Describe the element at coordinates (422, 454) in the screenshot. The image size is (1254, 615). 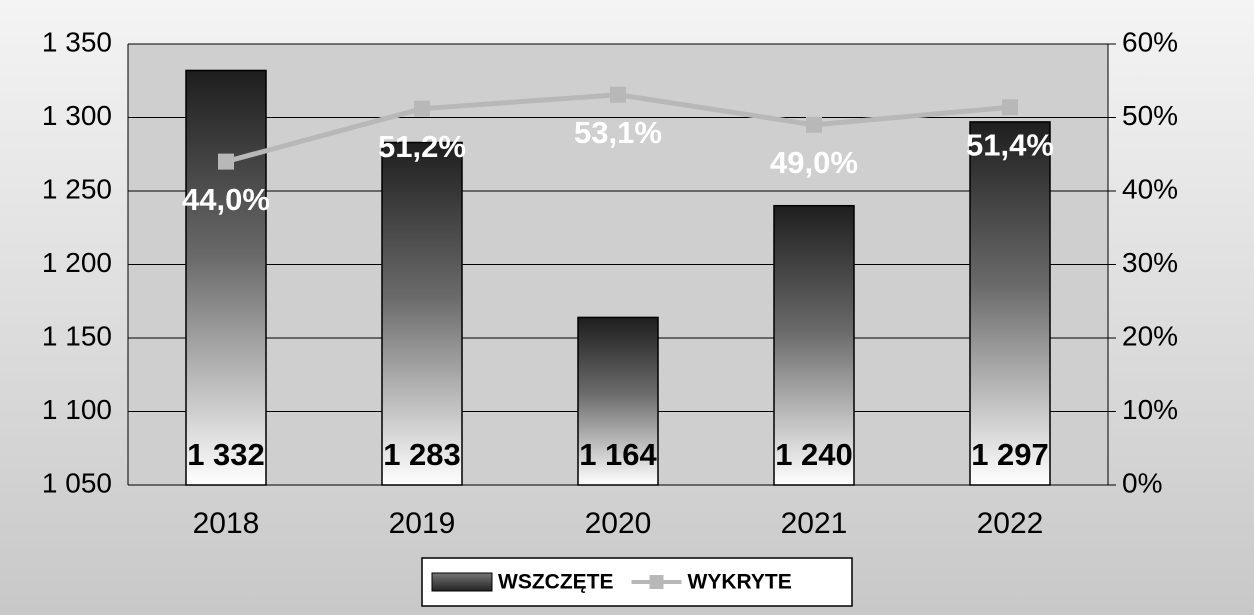
I see `bar-value-label: 1 283` at that location.